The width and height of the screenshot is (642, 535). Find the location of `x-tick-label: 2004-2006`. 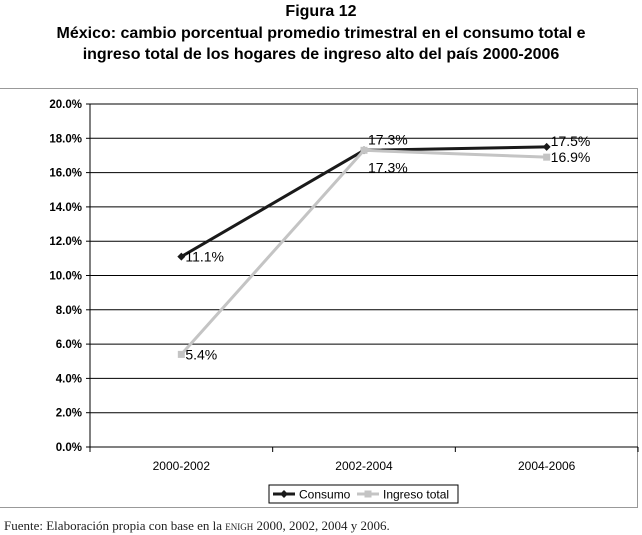

x-tick-label: 2004-2006 is located at coordinates (547, 466).